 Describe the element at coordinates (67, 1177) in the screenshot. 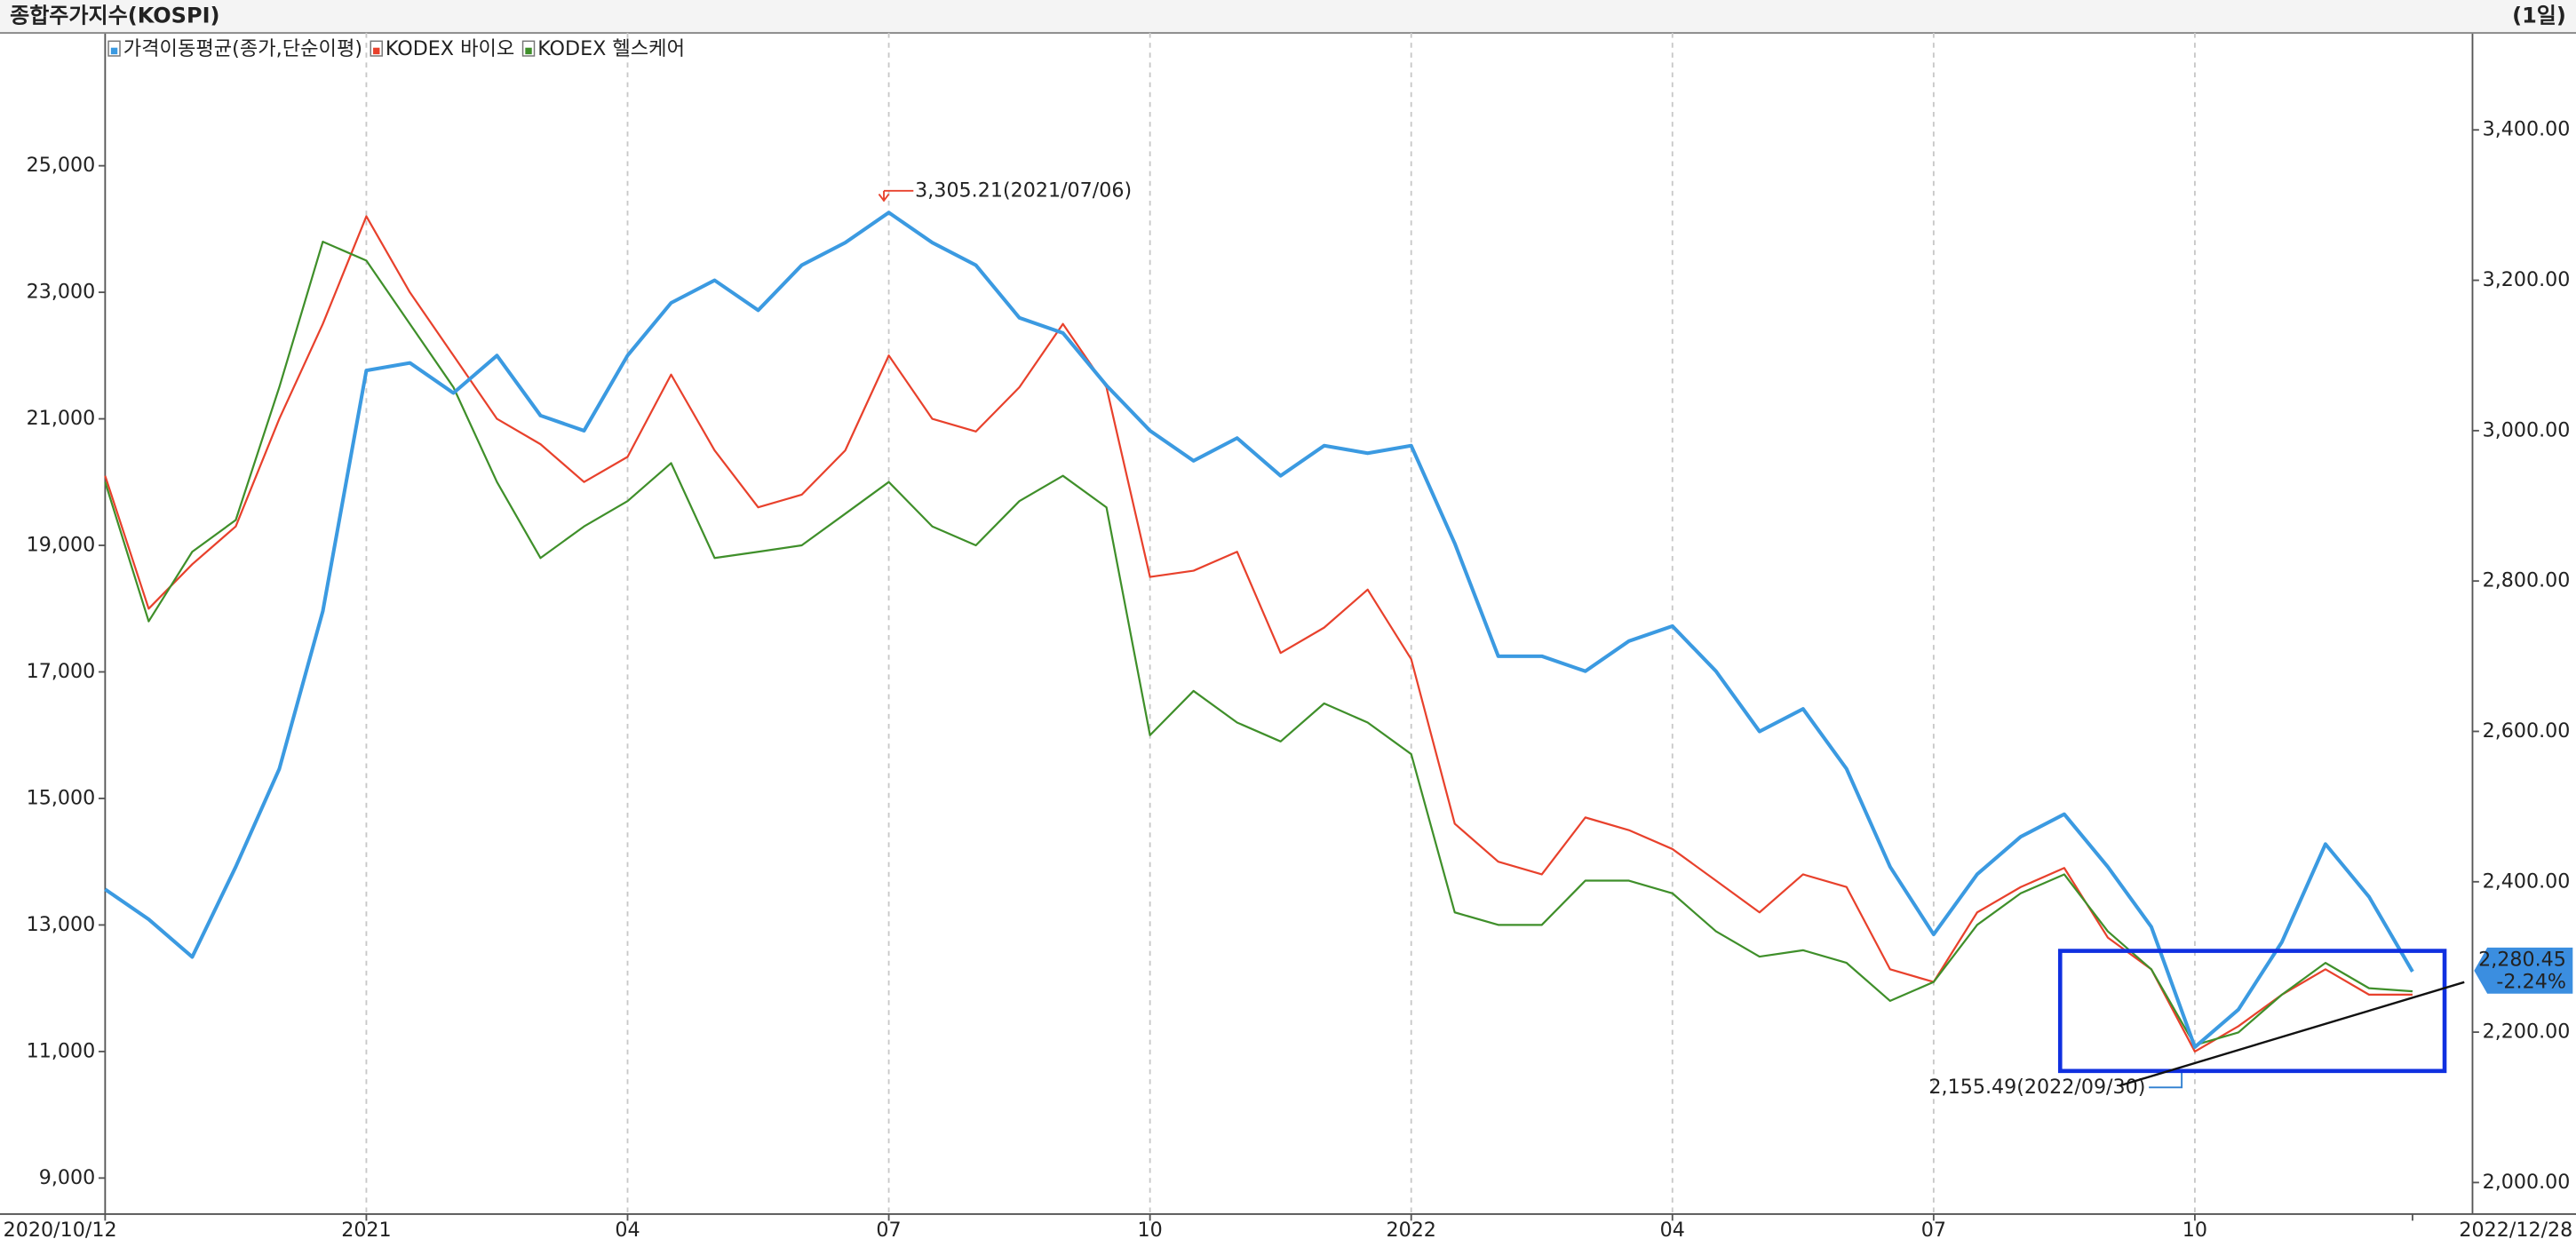

I see `y-tick-label: 9,000` at that location.